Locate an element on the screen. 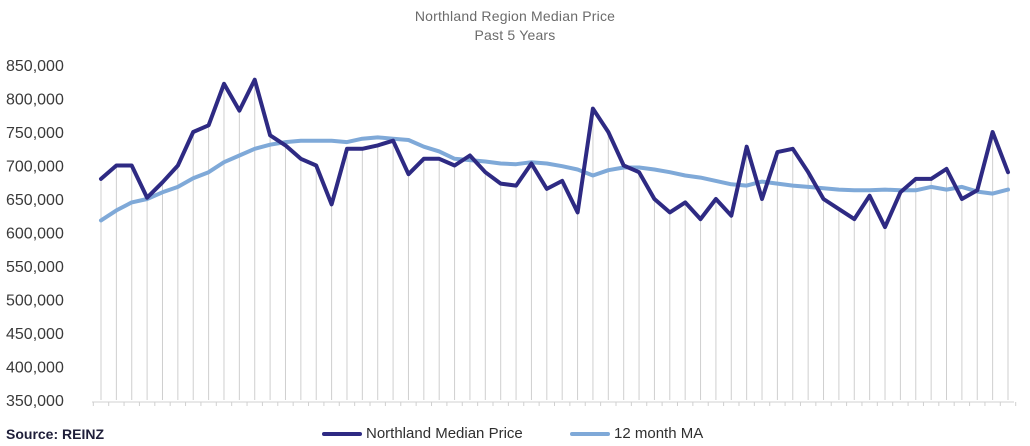 The image size is (1030, 446). y-tick-label: 700,000 is located at coordinates (35, 167).